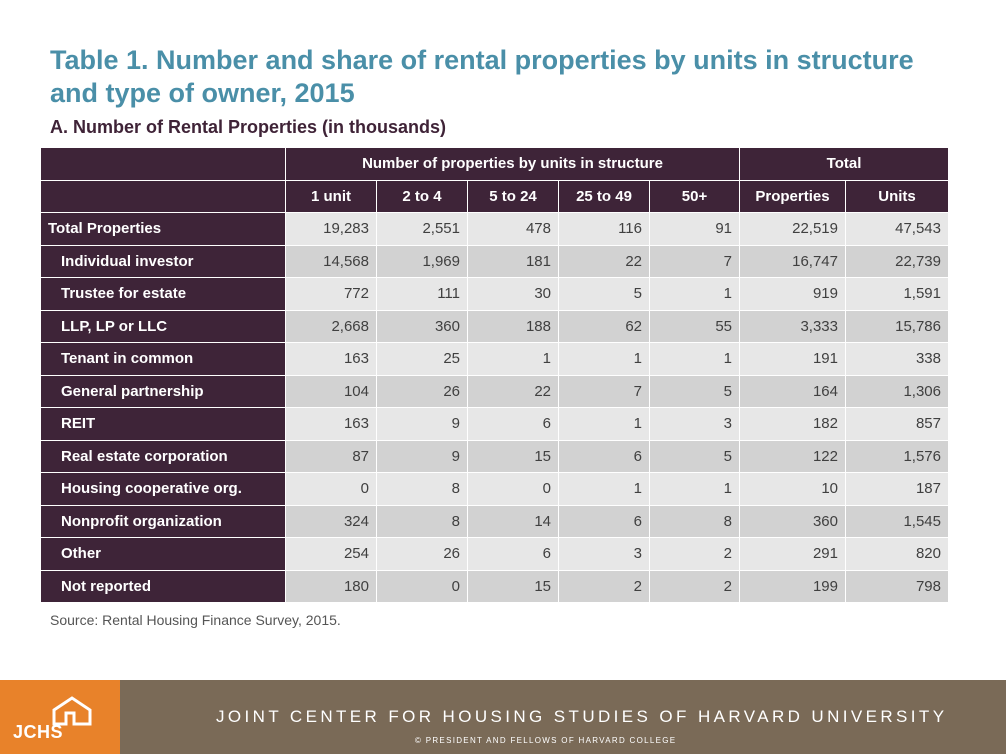  I want to click on table-cell: 1,591, so click(897, 294).